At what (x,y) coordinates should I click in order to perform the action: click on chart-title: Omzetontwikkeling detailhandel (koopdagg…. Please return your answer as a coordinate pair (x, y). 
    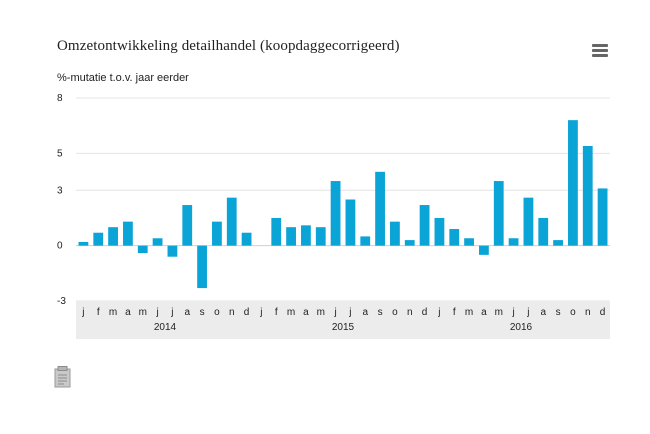
    Looking at the image, I should click on (228, 46).